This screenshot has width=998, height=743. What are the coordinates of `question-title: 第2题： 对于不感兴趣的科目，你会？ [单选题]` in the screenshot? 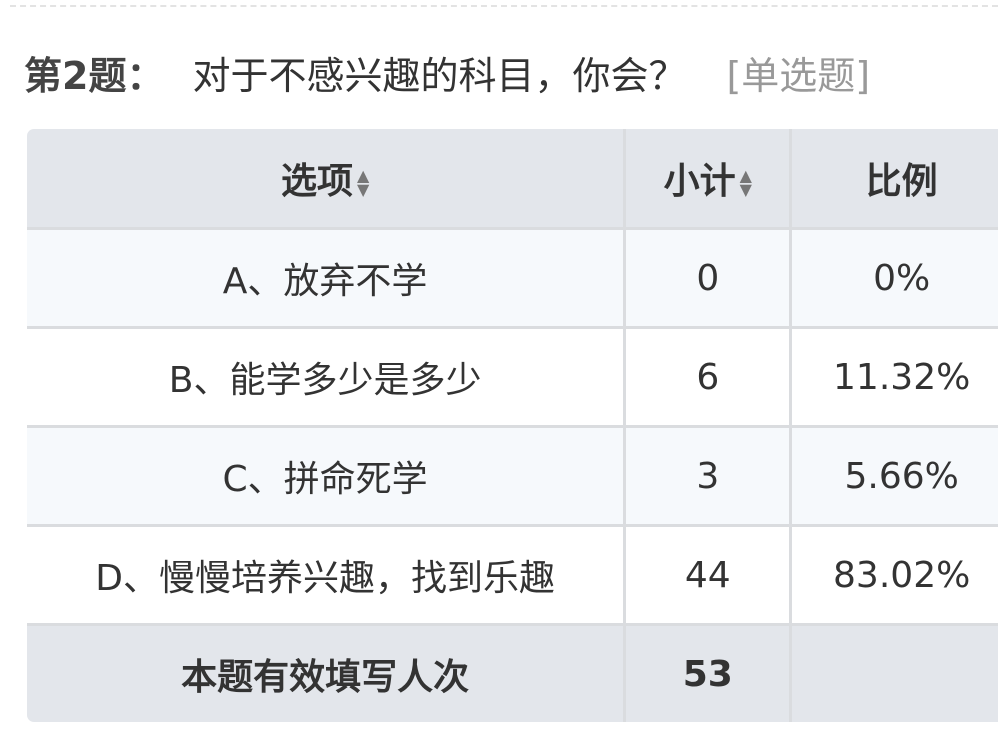 It's located at (447, 76).